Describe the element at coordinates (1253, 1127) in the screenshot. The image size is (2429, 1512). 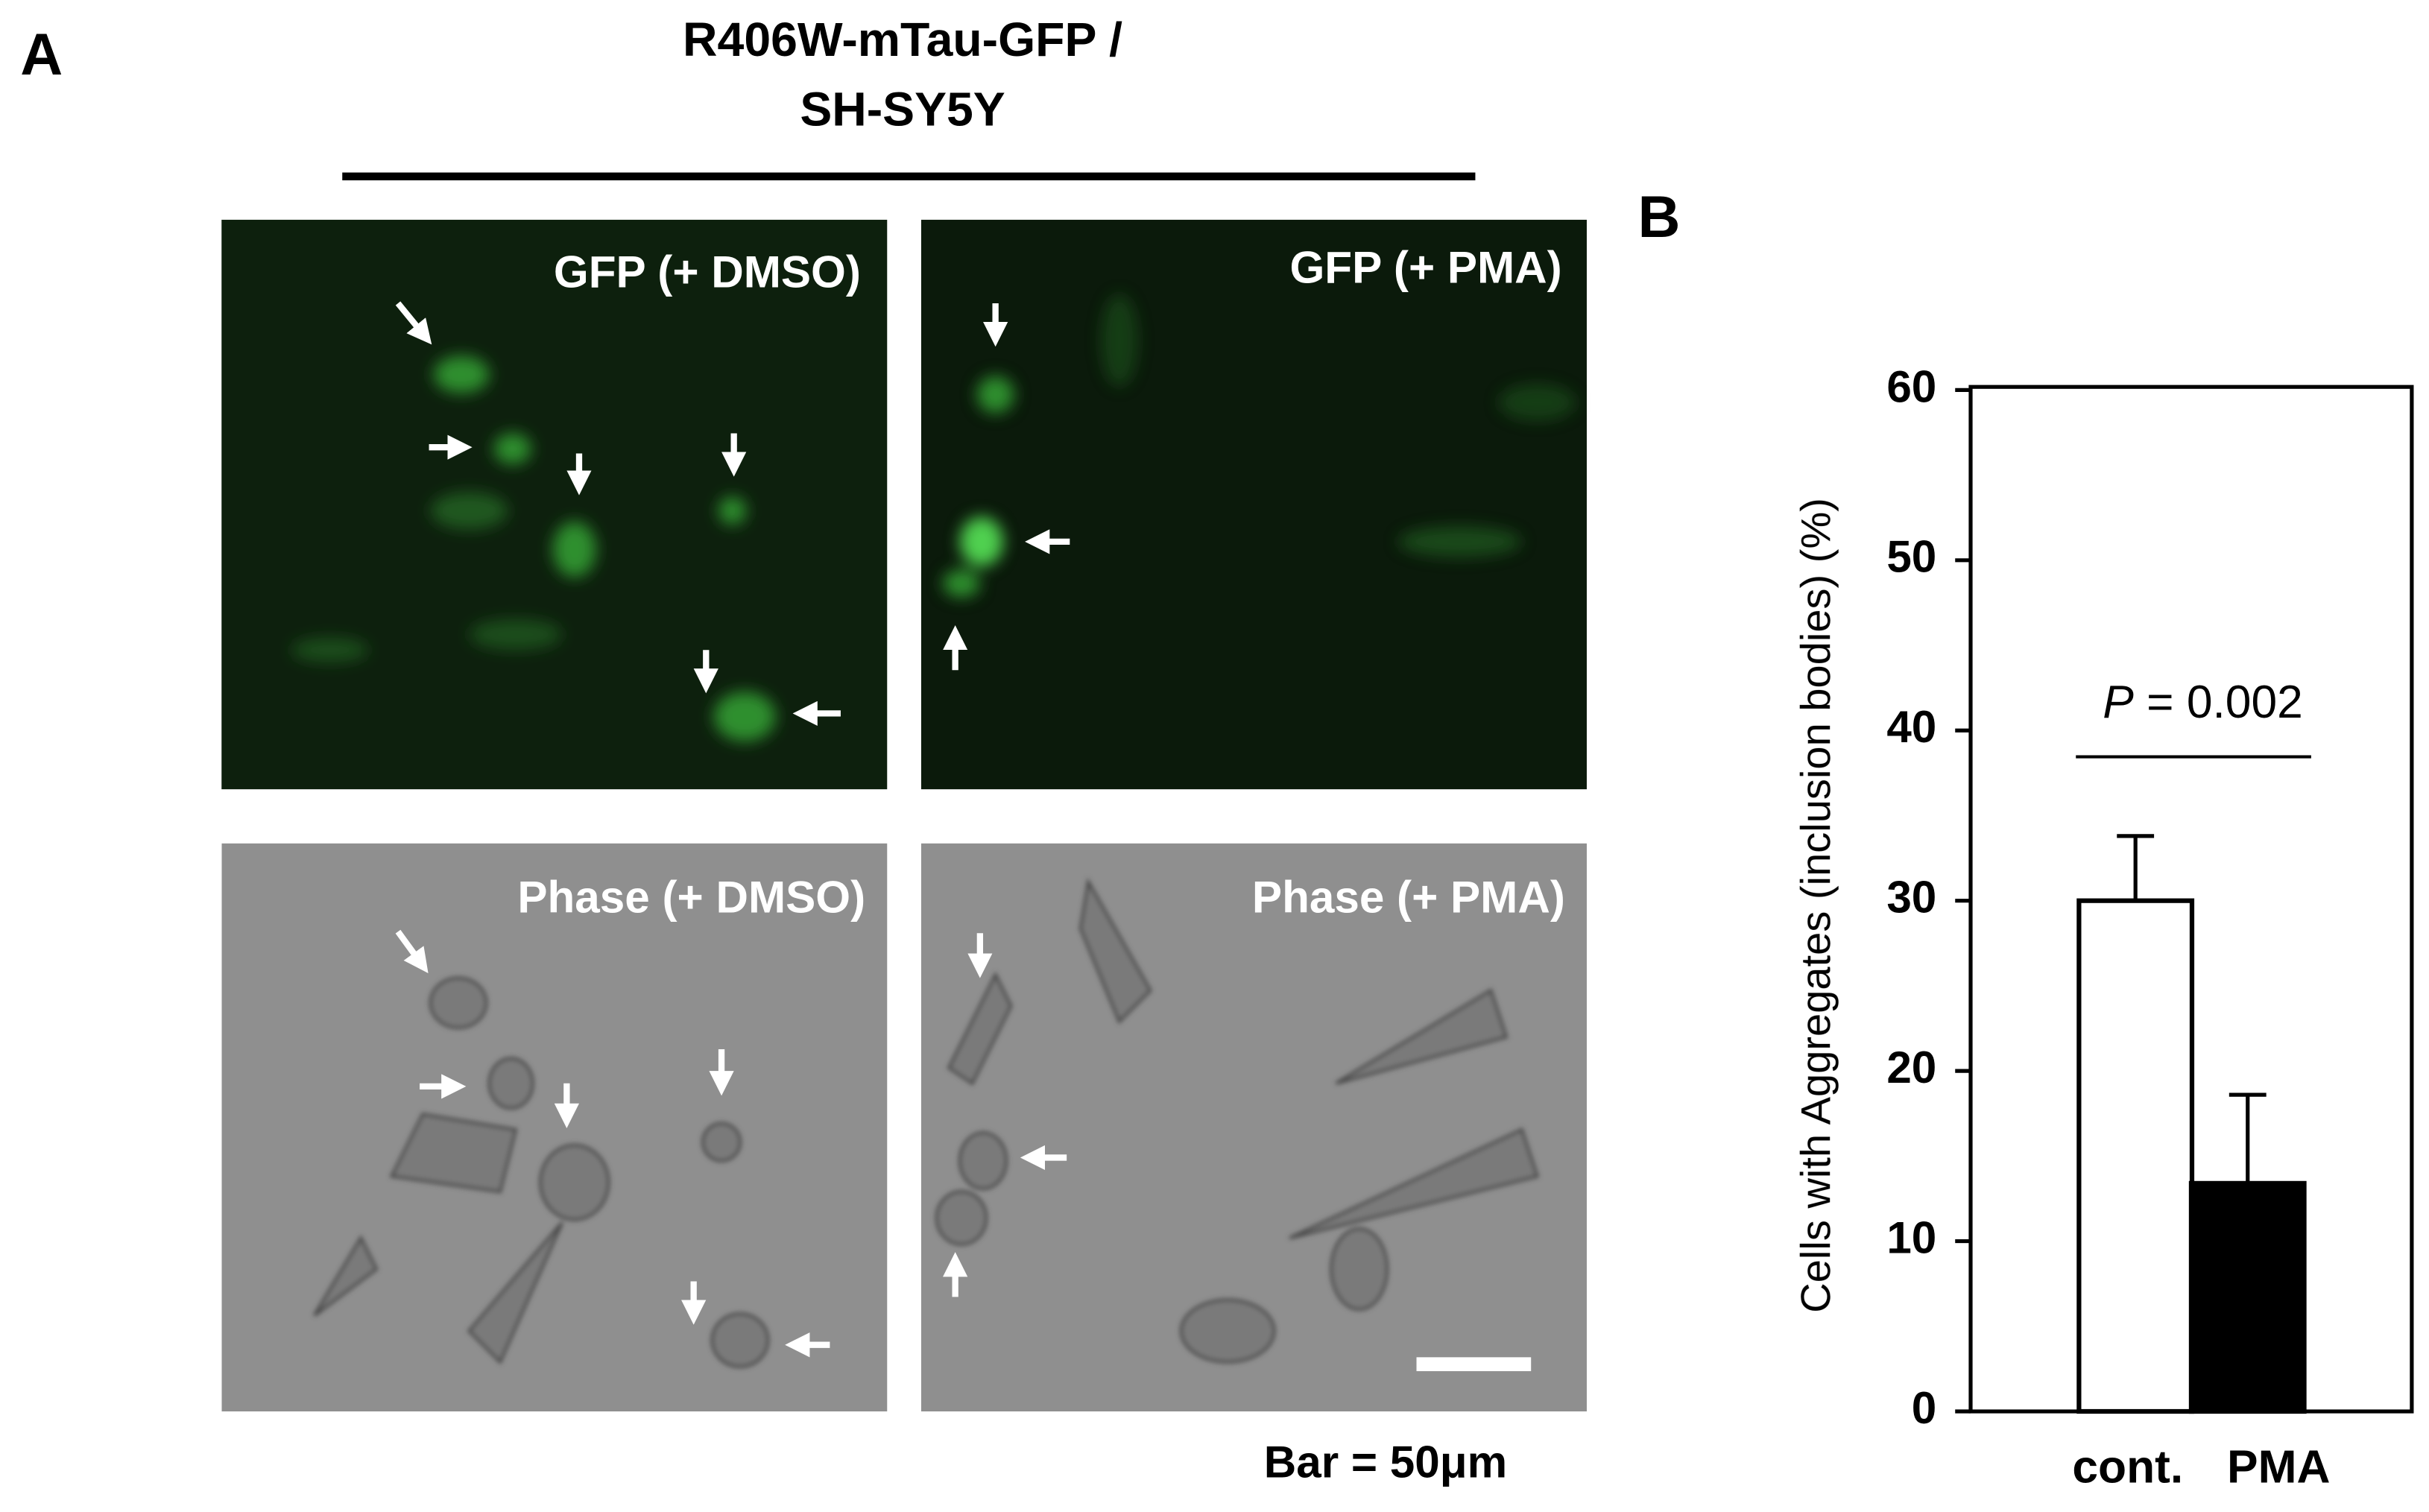
I see `phase-pma-image: Phase (+ PMA)` at that location.